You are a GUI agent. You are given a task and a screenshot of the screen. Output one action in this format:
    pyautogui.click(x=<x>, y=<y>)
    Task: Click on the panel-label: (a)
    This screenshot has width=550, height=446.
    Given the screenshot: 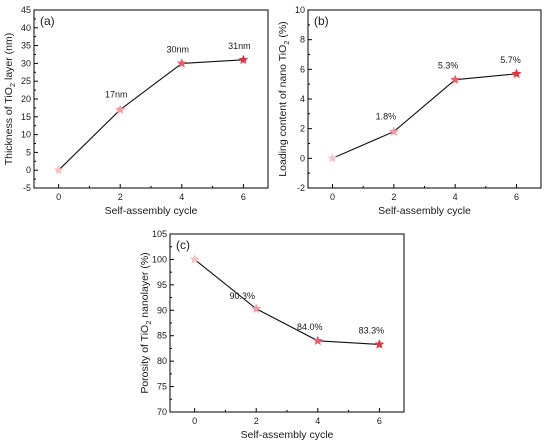 What is the action you would take?
    pyautogui.click(x=47, y=21)
    